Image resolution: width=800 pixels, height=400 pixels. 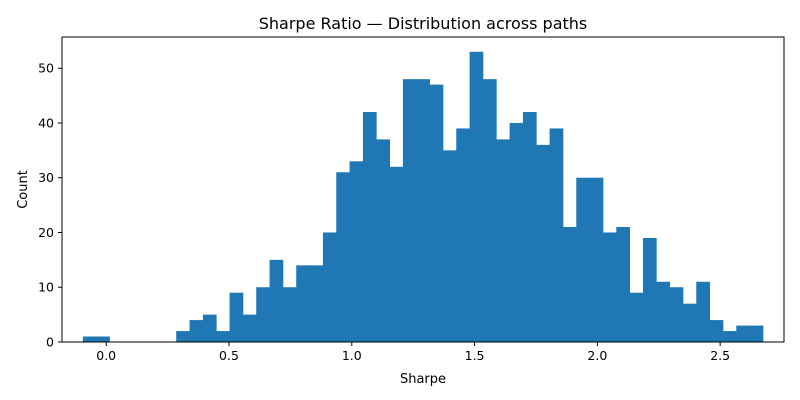 What do you see at coordinates (423, 23) in the screenshot?
I see `chart-title: Sharpe Ratio — Distribution across paths` at bounding box center [423, 23].